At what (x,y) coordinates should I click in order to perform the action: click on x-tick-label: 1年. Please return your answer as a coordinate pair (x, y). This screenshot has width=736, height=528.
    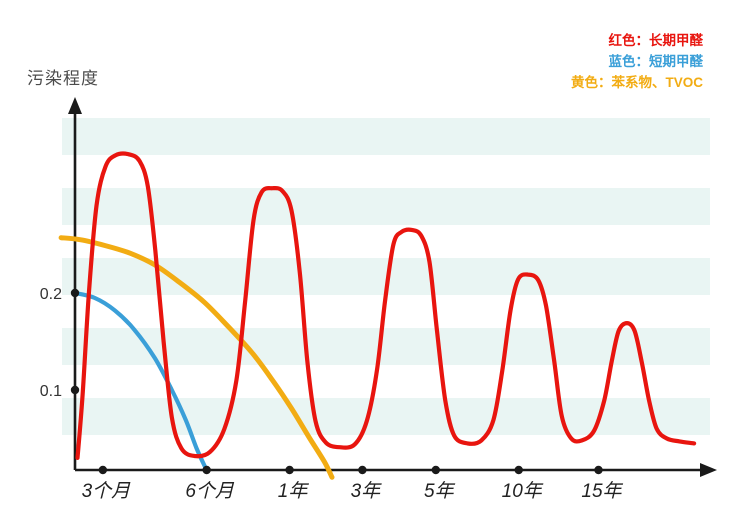
    Looking at the image, I should click on (294, 491).